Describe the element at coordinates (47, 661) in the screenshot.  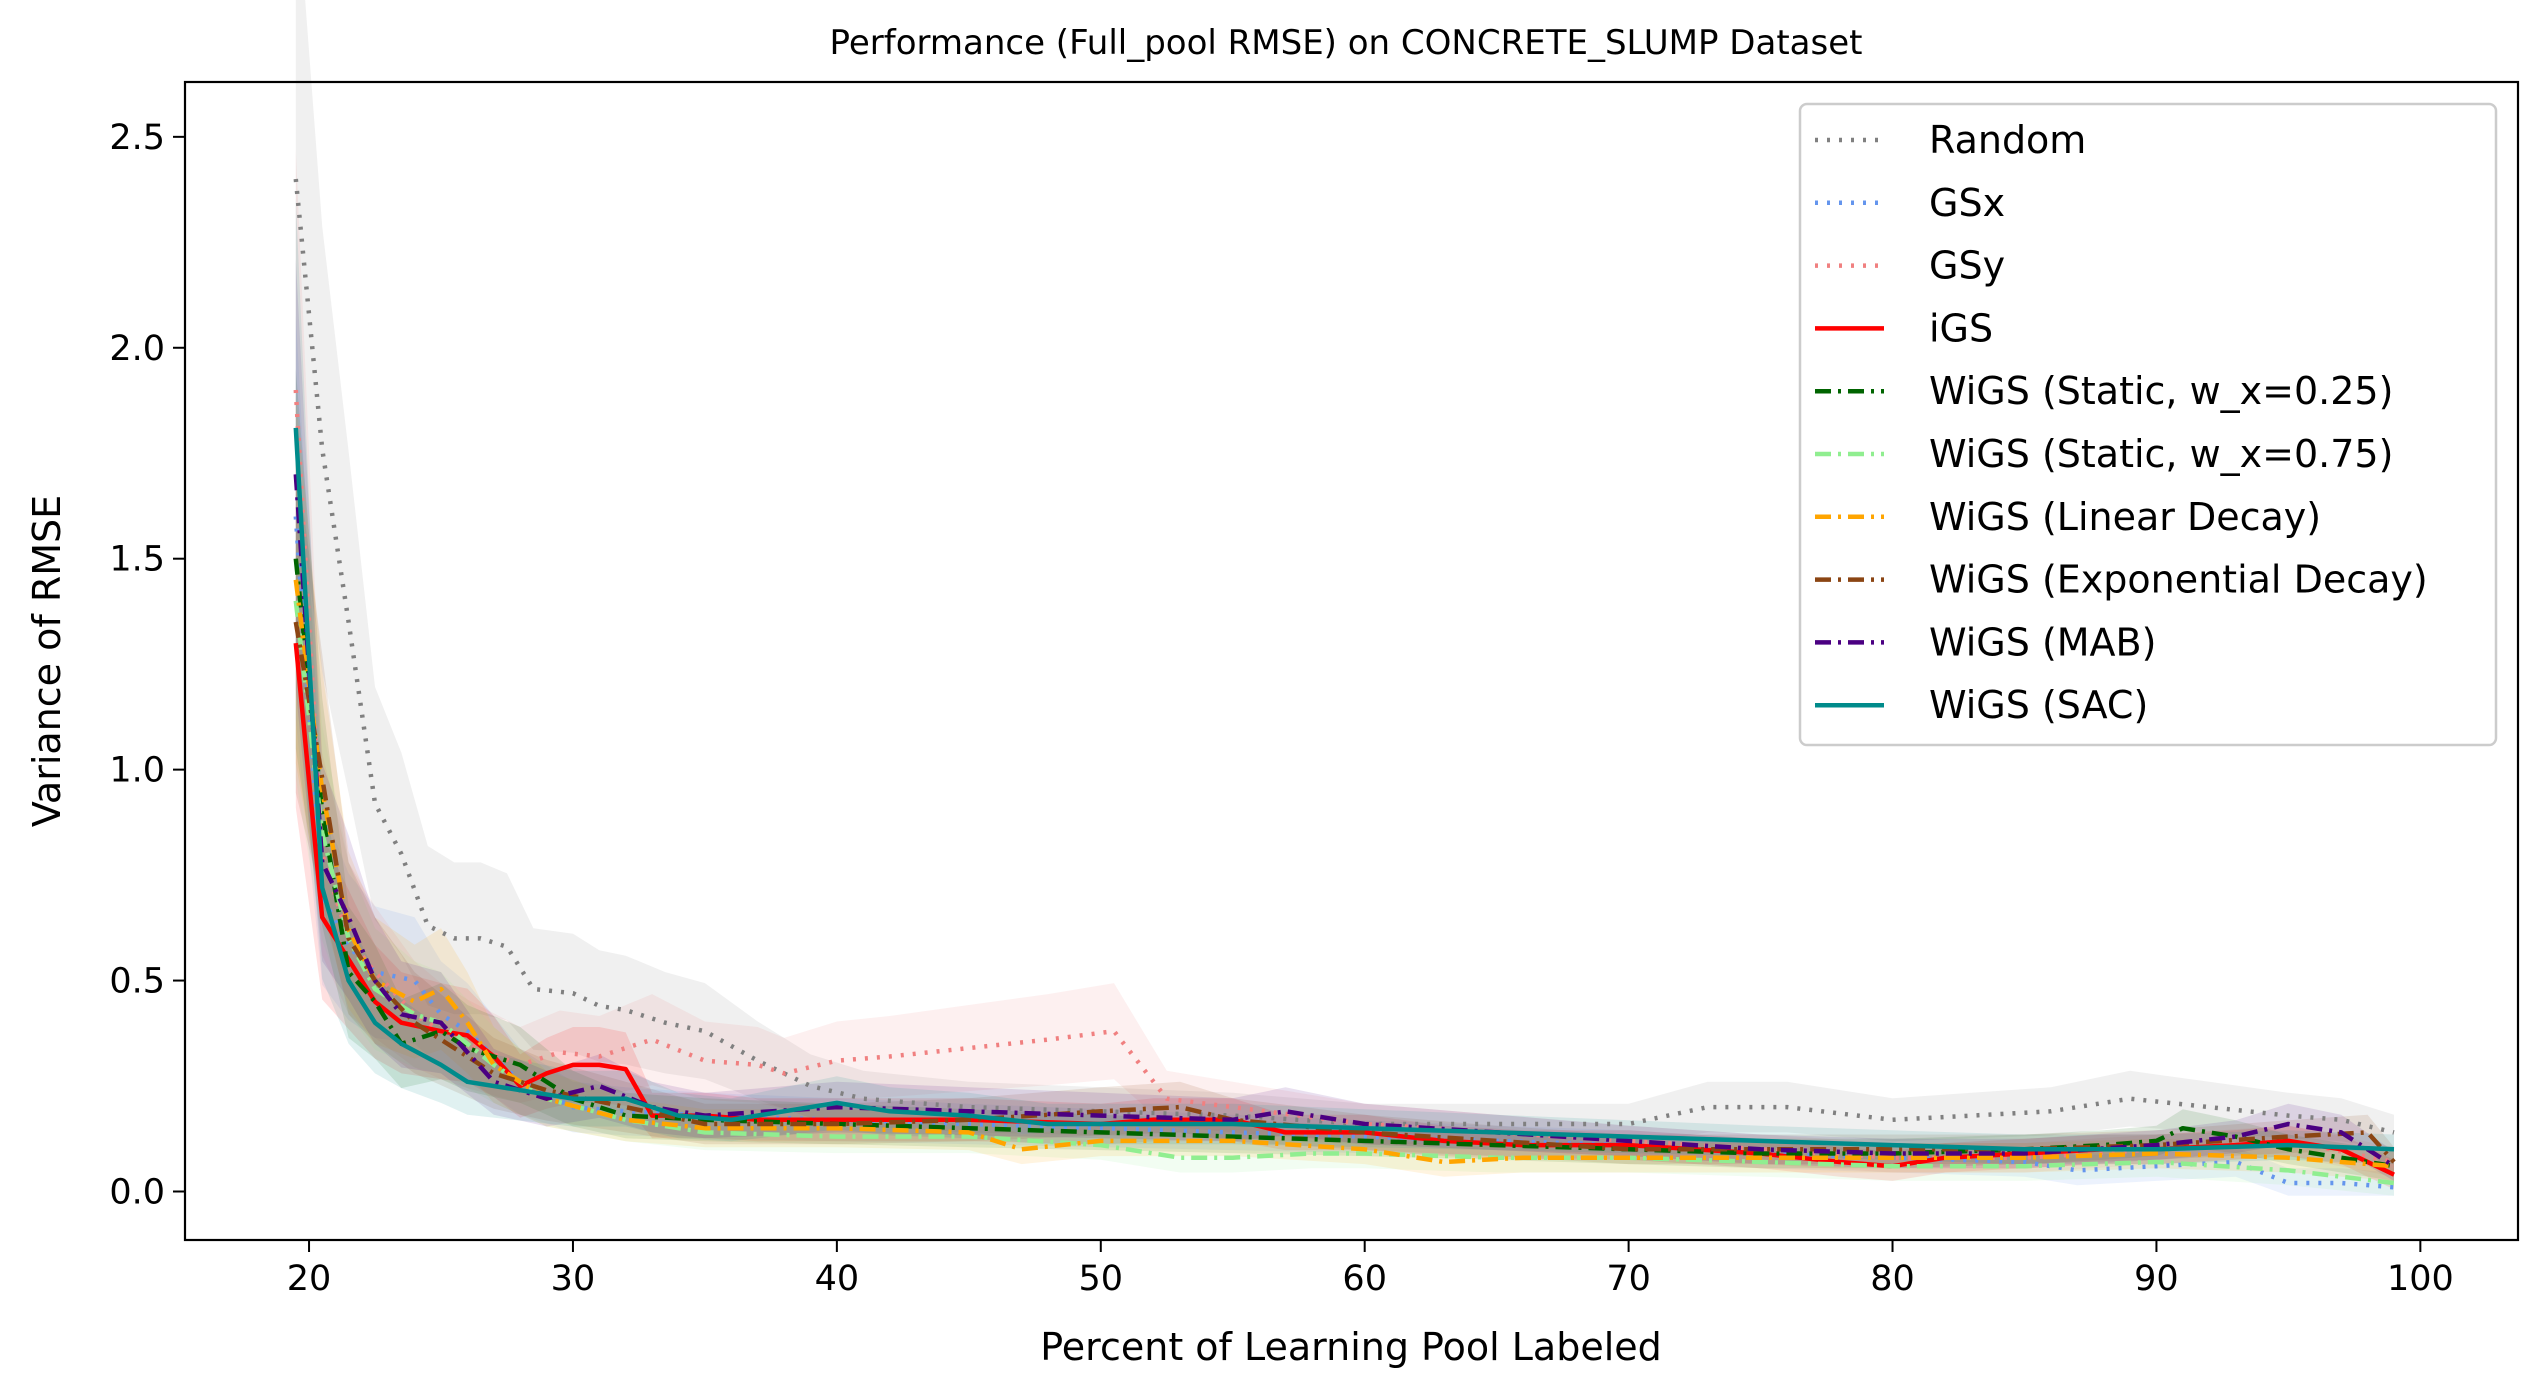
I see `y-axis-label: Variance of RMSE` at that location.